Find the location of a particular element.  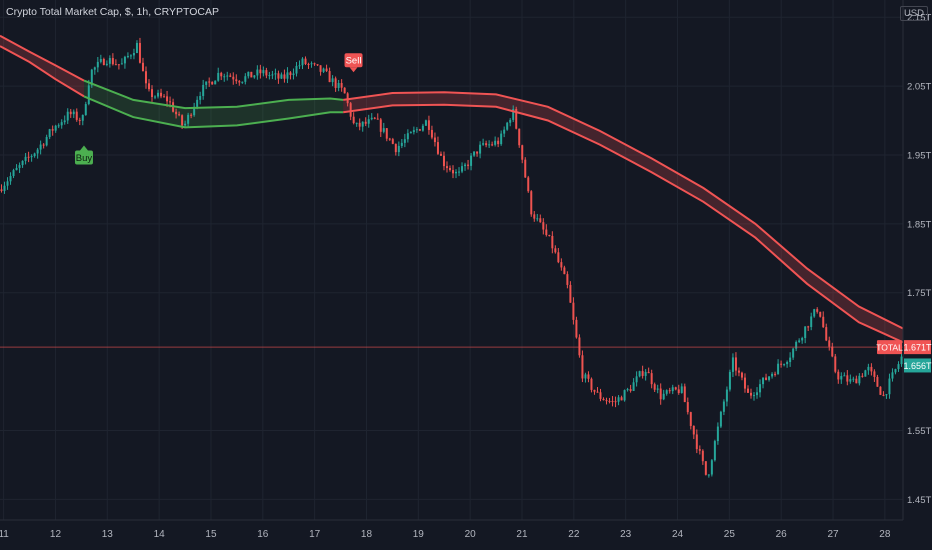

ma-band-upper-line is located at coordinates (42, 58).